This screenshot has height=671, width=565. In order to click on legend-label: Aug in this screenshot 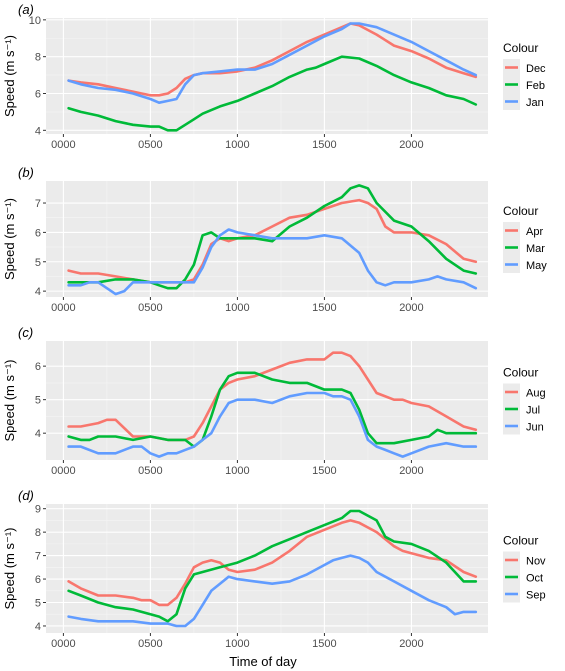, I will do `click(536, 394)`.